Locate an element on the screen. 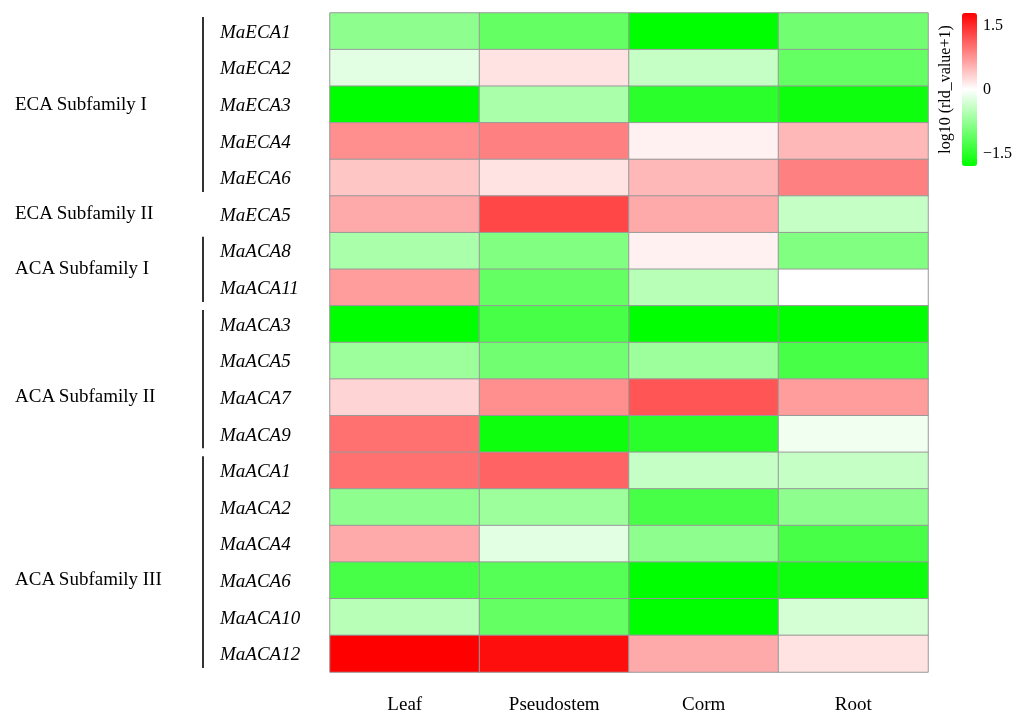 This screenshot has height=717, width=1025. y-tick-label: MaACA11 is located at coordinates (259, 288).